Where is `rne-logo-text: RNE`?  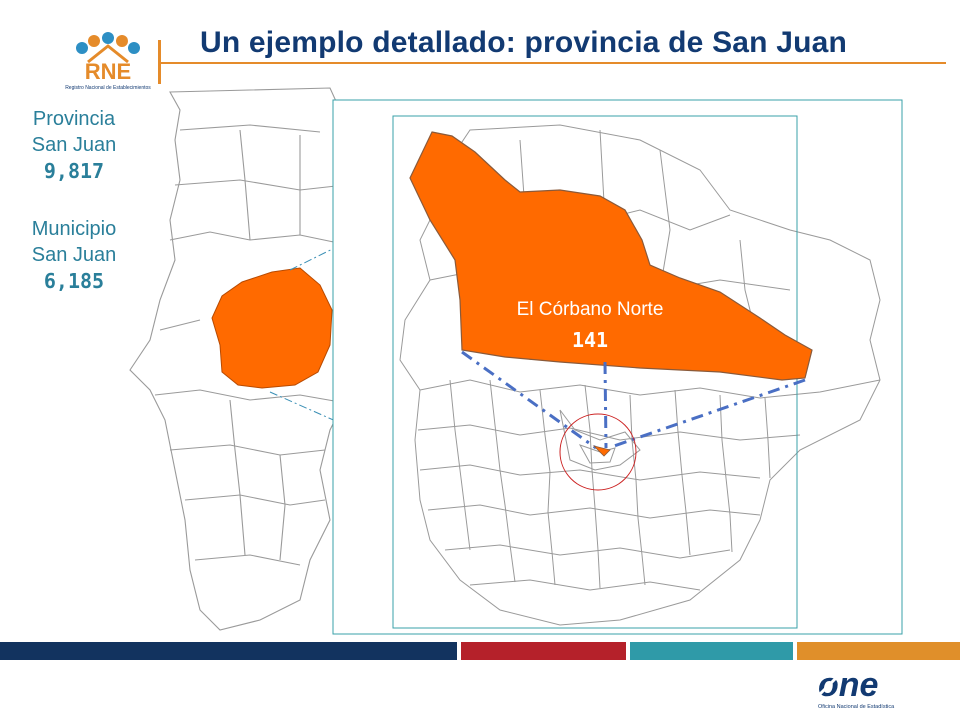
rne-logo-text: RNE is located at coordinates (108, 71).